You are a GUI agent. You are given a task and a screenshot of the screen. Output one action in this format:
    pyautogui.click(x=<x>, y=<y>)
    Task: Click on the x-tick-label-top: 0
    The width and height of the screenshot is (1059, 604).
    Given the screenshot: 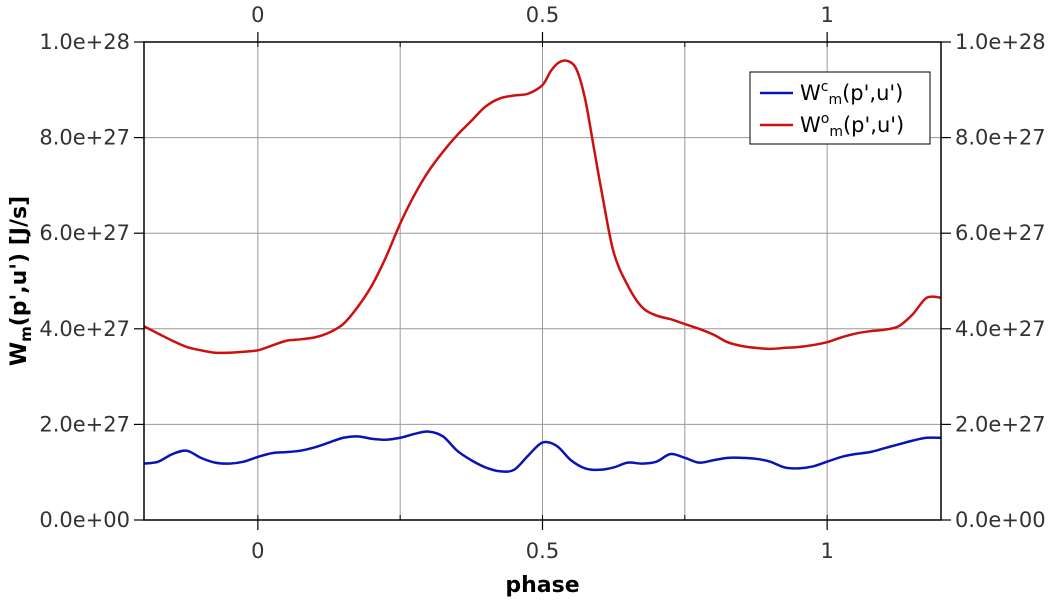 What is the action you would take?
    pyautogui.click(x=257, y=15)
    